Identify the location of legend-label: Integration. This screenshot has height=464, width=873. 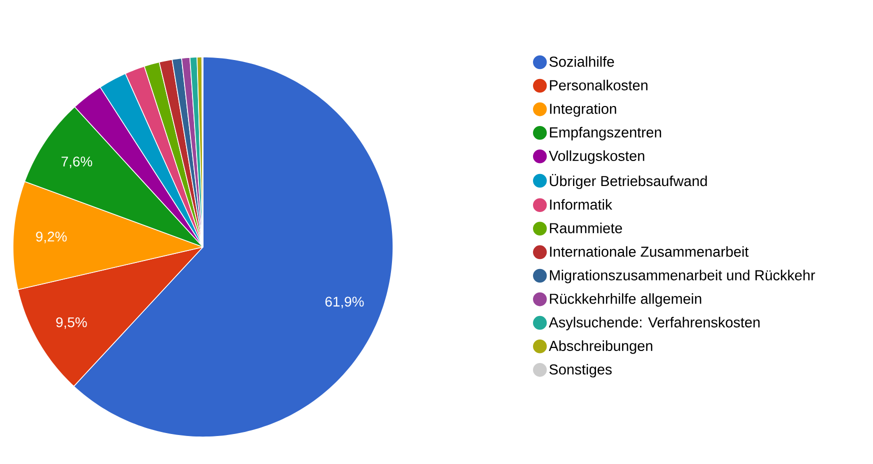
(583, 110).